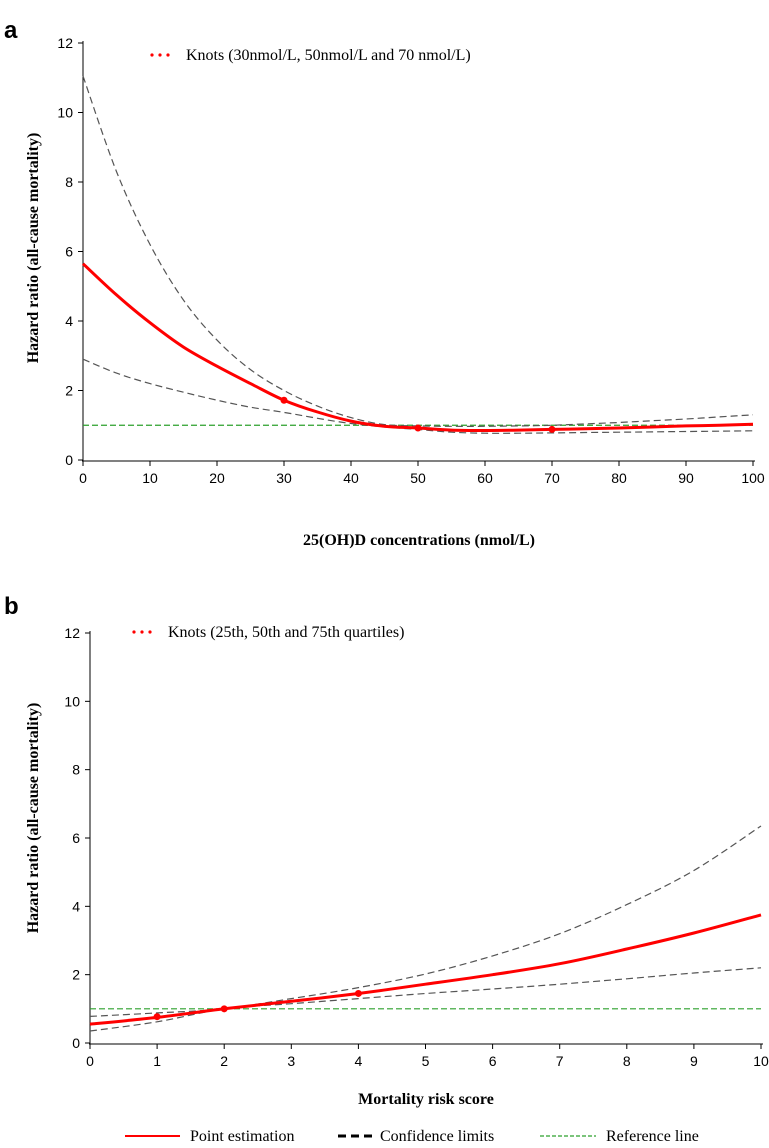 The image size is (769, 1148). What do you see at coordinates (83, 478) in the screenshot?
I see `panel-a-x-tick-label: 0` at bounding box center [83, 478].